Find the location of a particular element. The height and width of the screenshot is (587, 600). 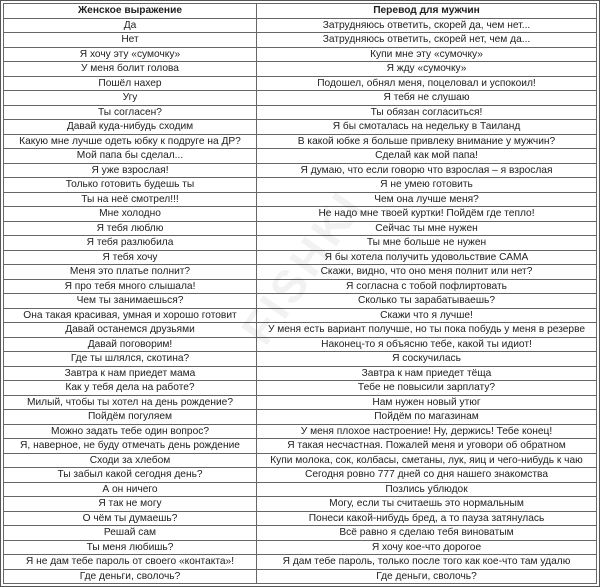

translation-cell: Ты мне больше не нужен is located at coordinates (426, 243).